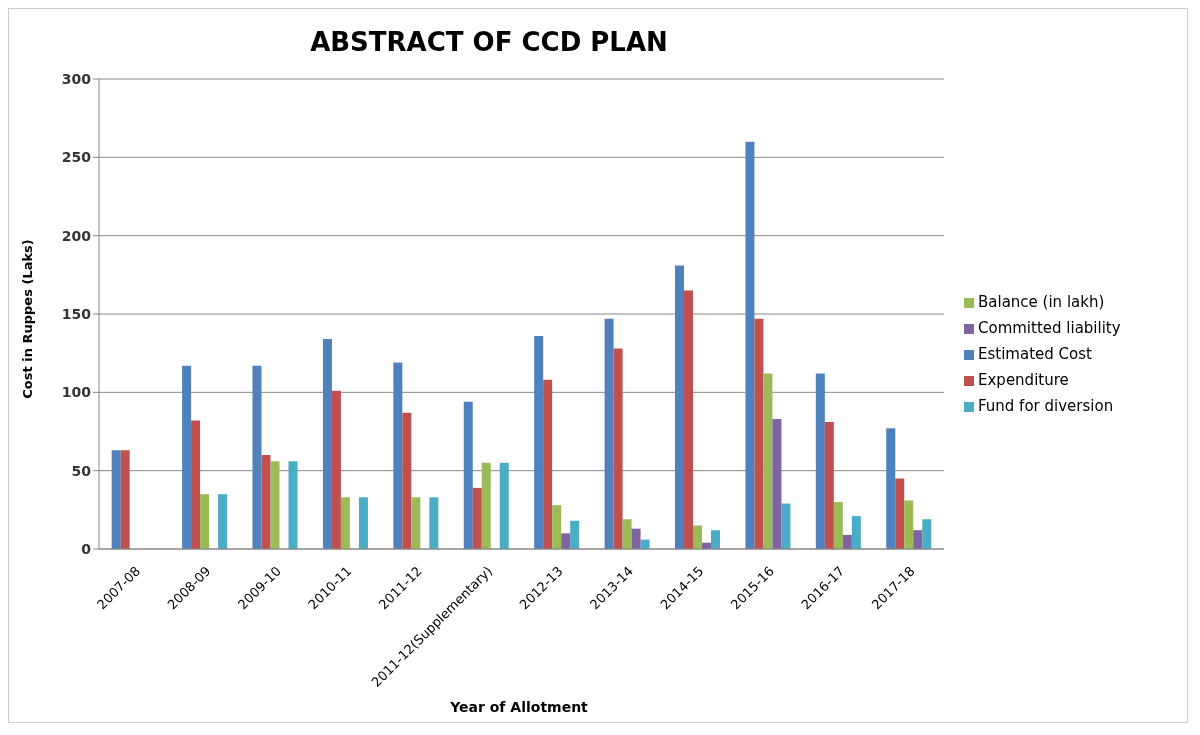 The image size is (1200, 735). What do you see at coordinates (1035, 354) in the screenshot?
I see `legend-label: Estimated Cost` at bounding box center [1035, 354].